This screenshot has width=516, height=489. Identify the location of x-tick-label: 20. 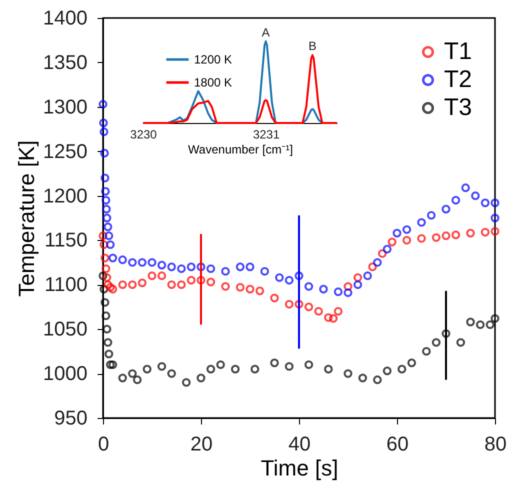
(201, 445).